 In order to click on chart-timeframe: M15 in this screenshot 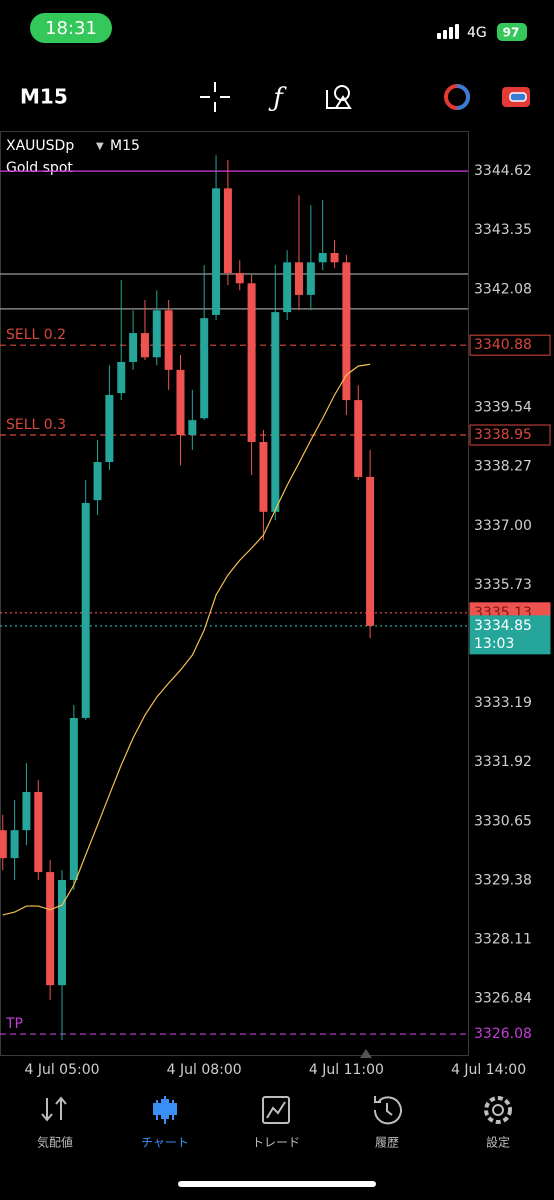, I will do `click(125, 146)`.